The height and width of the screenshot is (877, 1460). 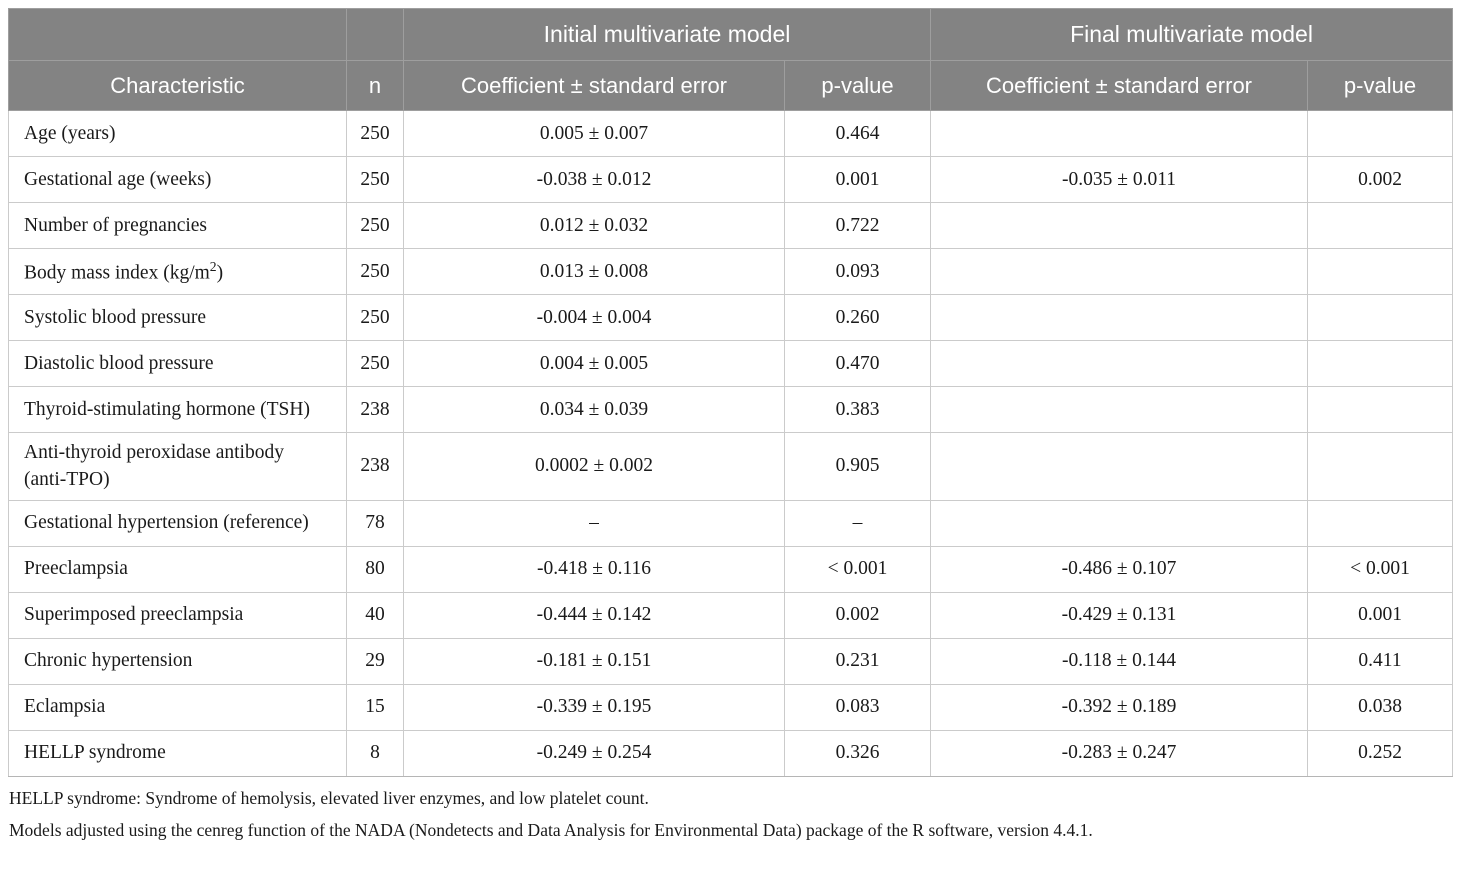 I want to click on initial-coefficient-cell: 0.013 ± 0.008, so click(x=594, y=271).